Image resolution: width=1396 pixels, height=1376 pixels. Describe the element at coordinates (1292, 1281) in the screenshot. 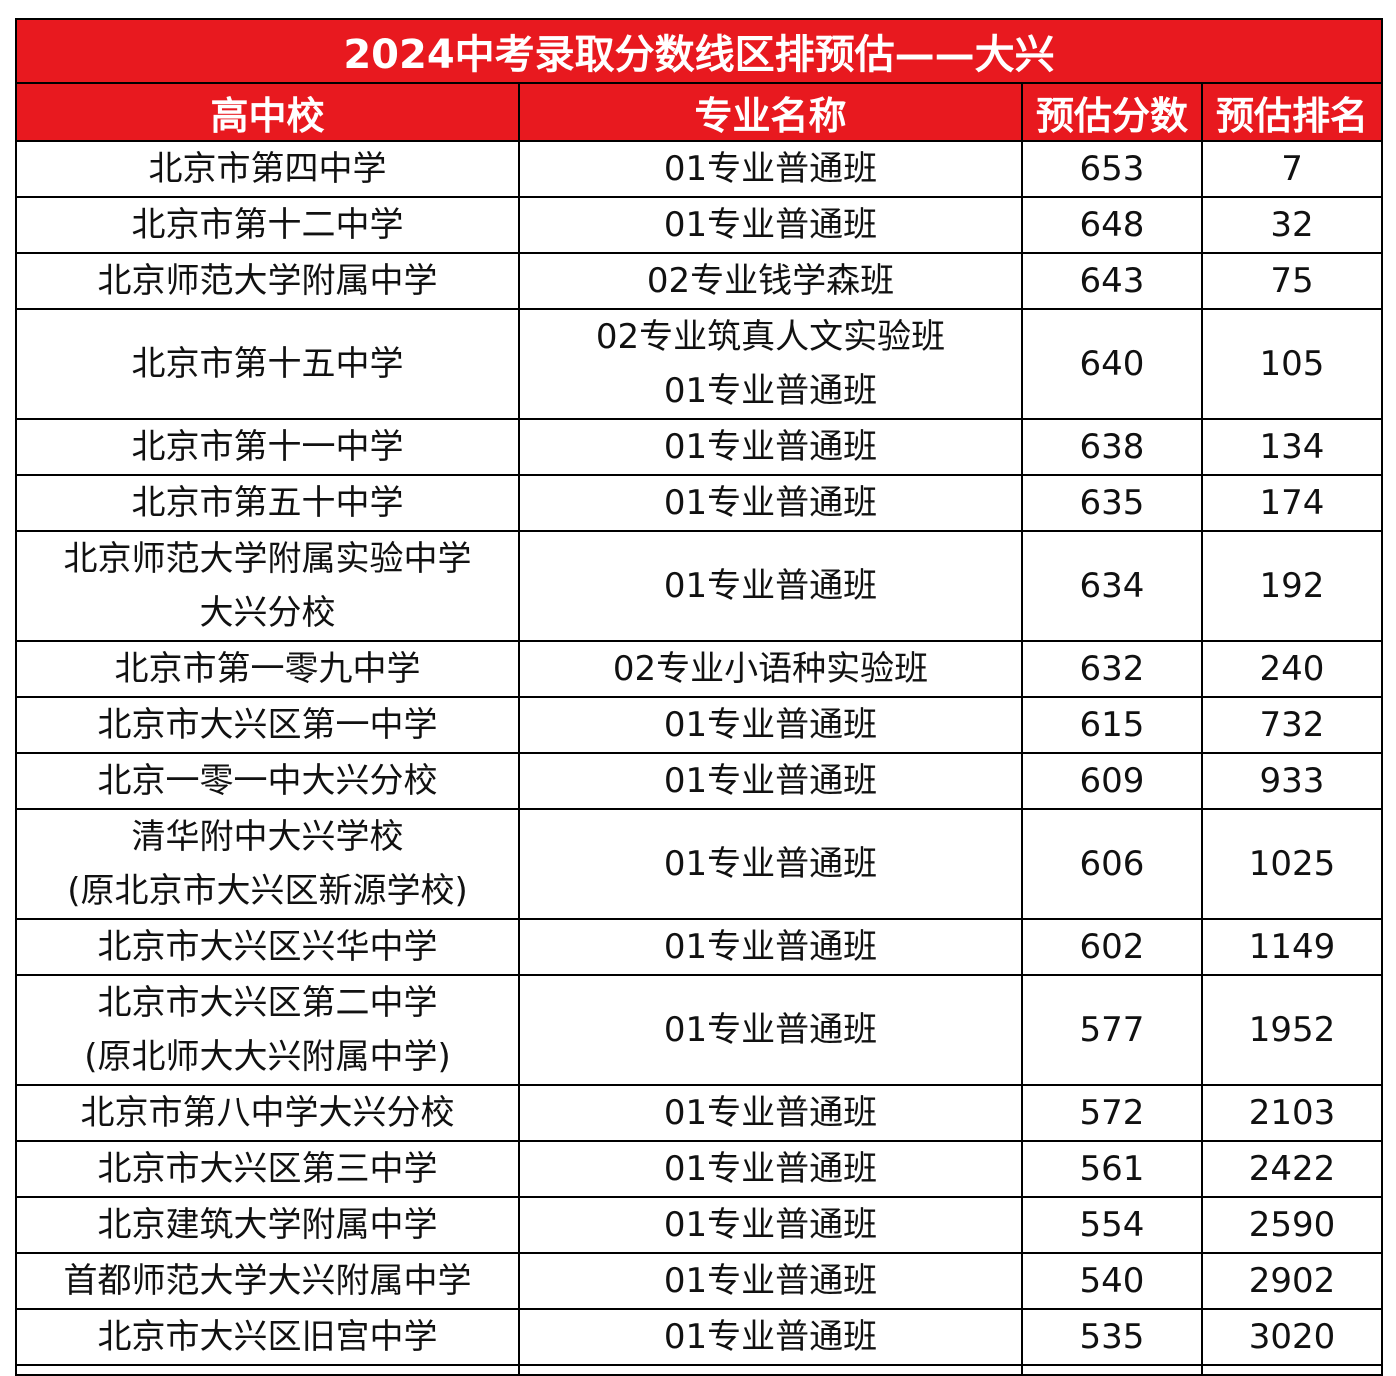

I see `rank-cell: 2902` at that location.